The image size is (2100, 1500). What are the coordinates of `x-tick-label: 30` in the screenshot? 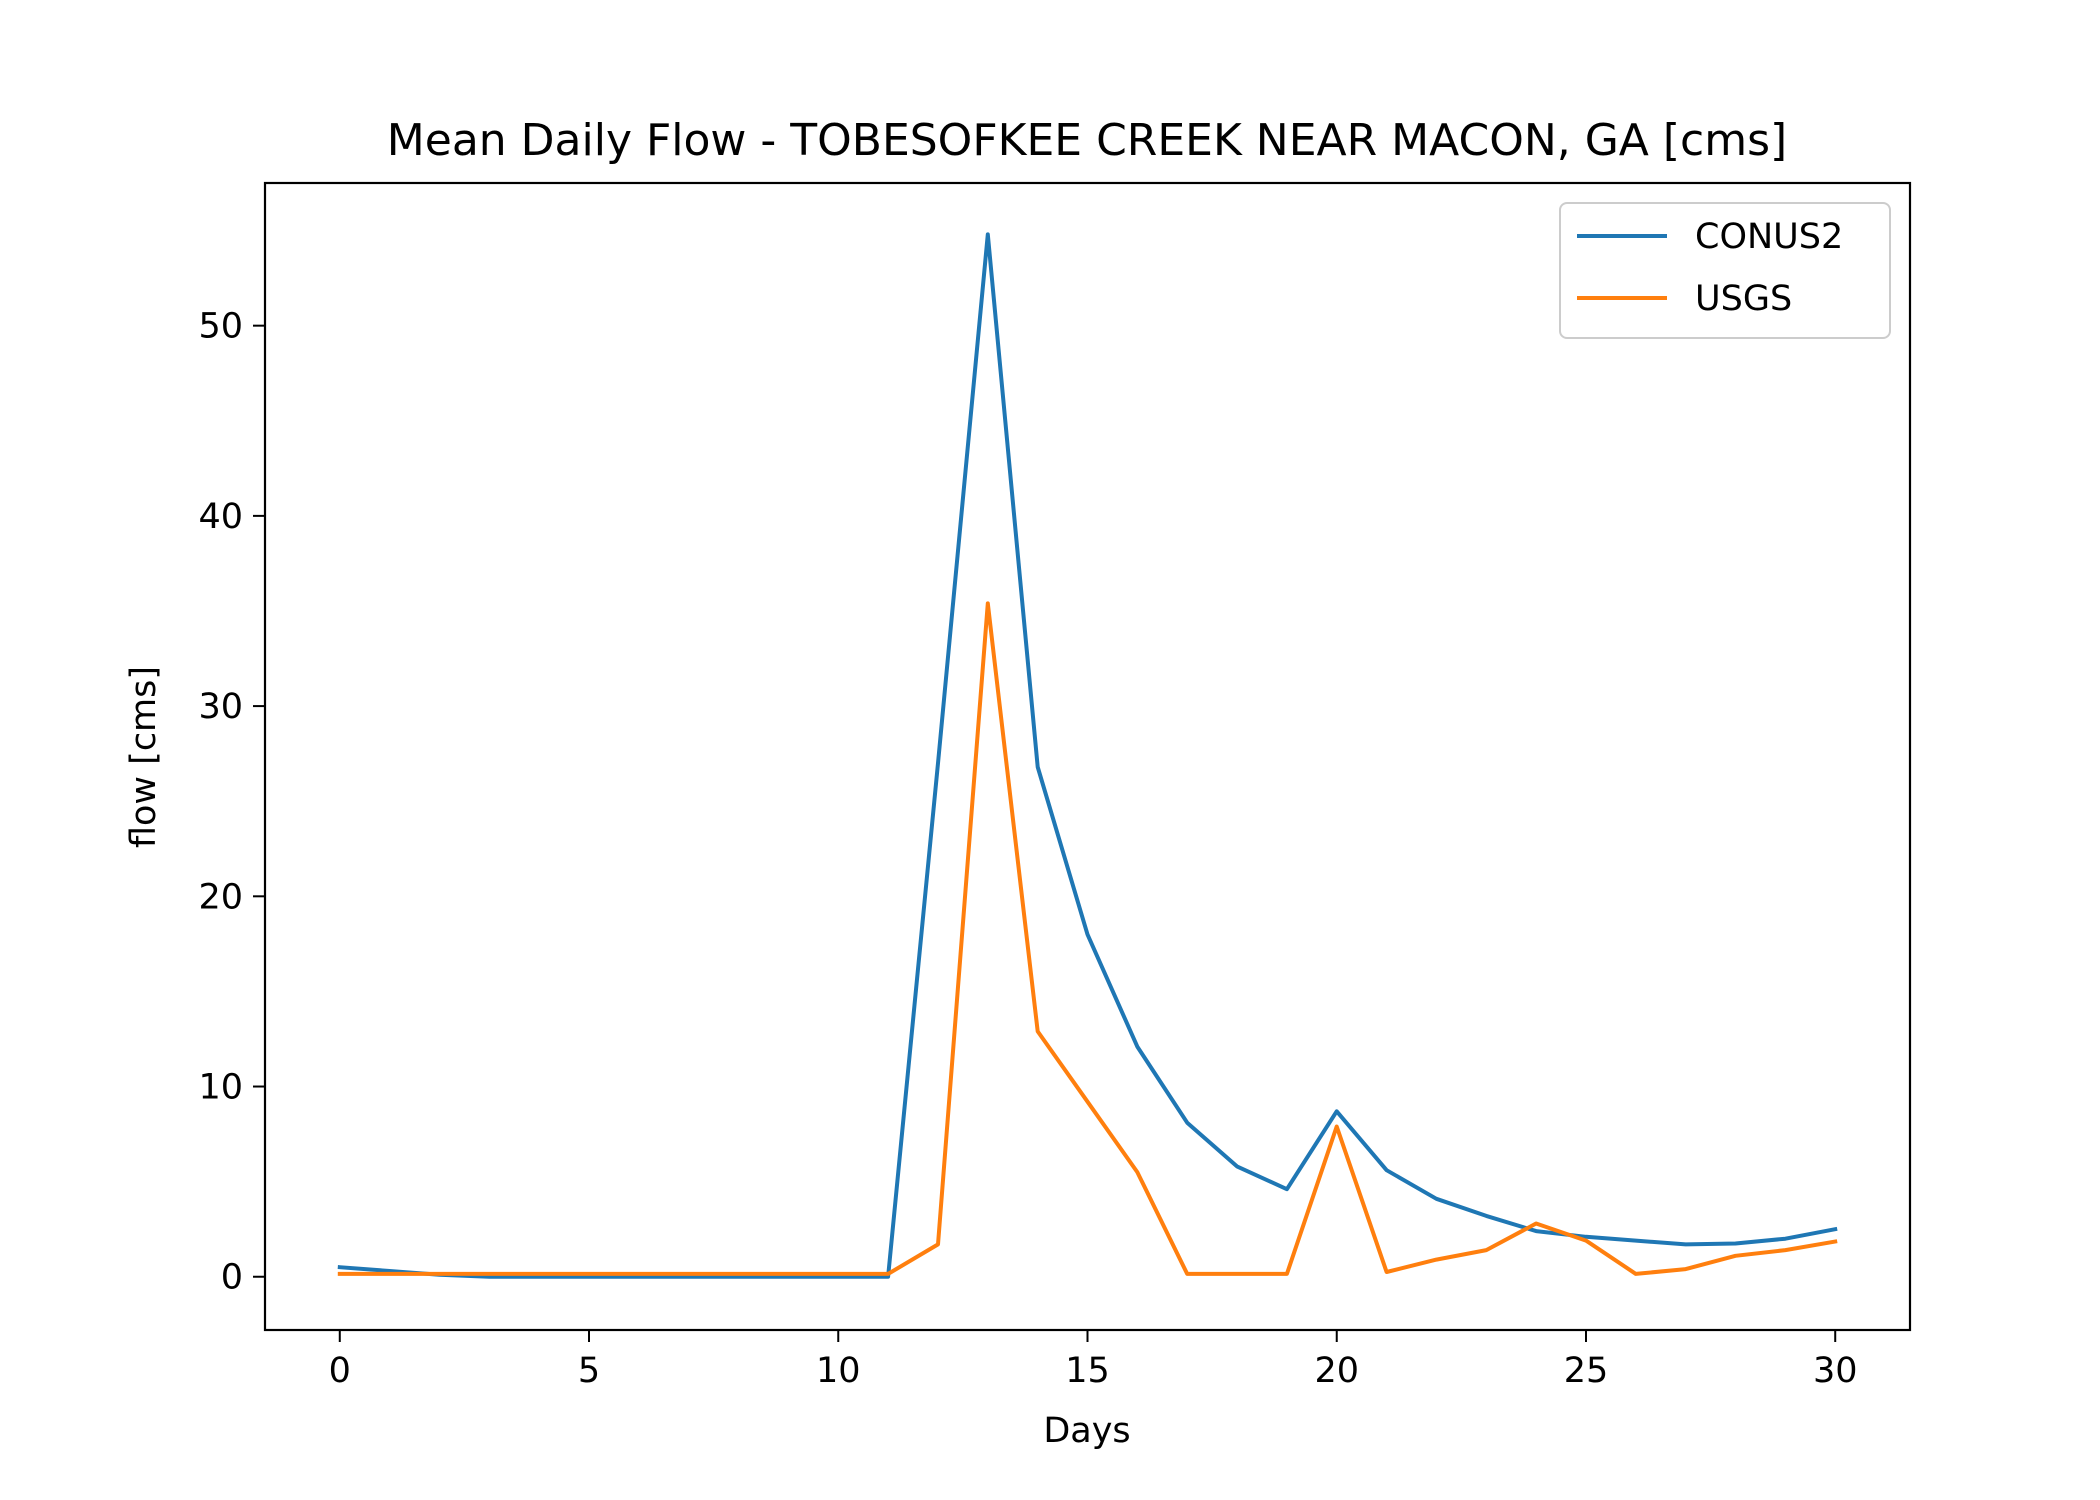 It's located at (1835, 1371).